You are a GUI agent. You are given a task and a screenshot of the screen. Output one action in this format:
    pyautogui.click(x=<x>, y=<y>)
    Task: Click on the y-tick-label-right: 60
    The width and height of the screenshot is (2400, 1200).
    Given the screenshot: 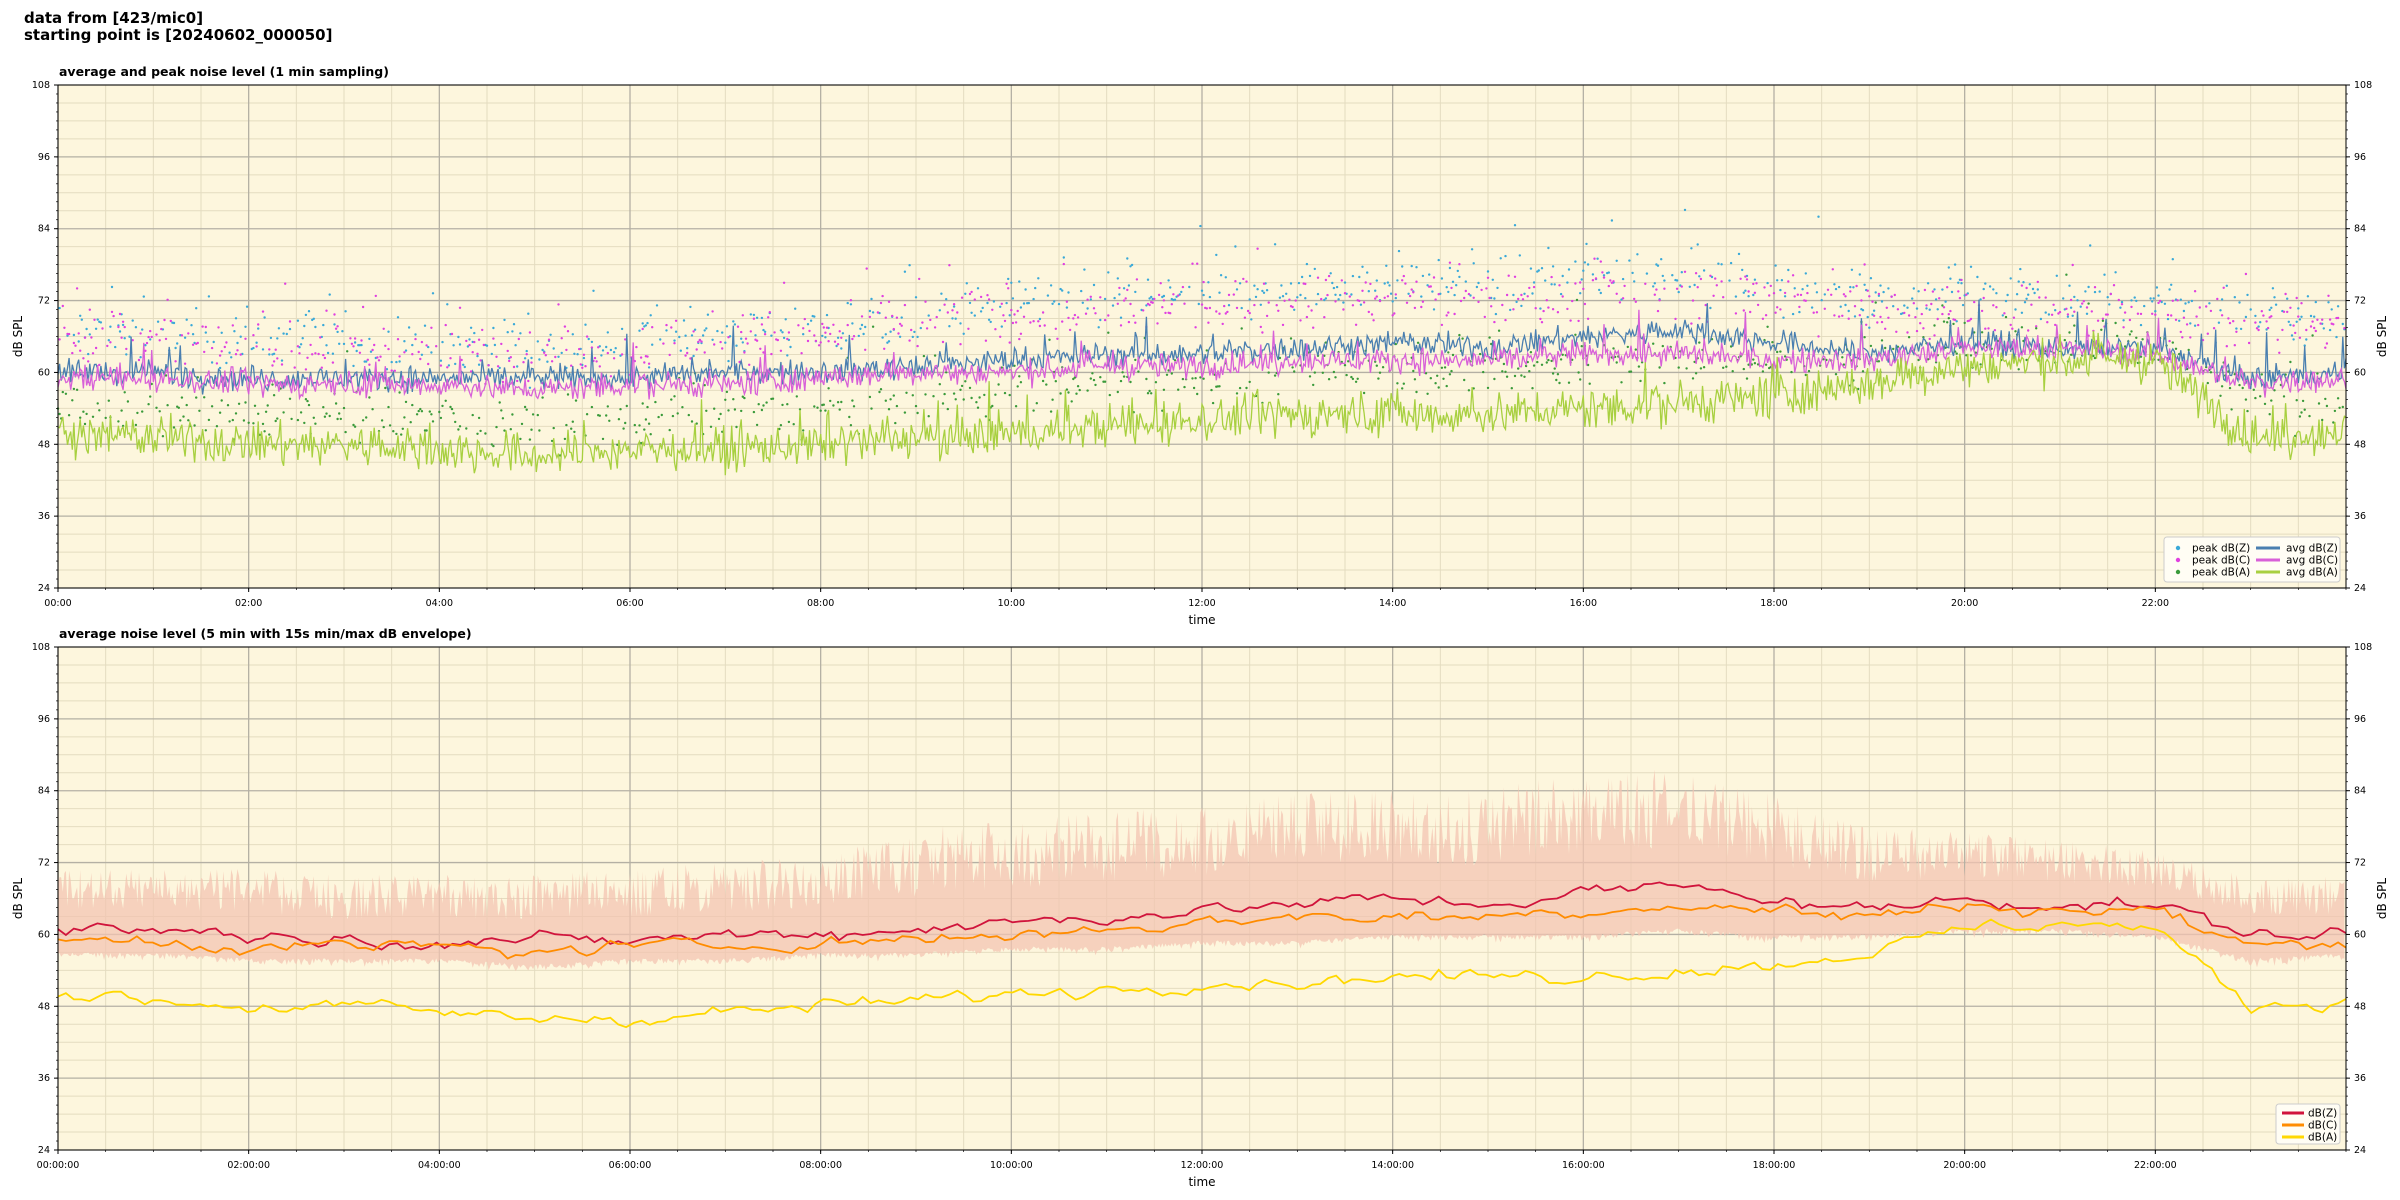 What is the action you would take?
    pyautogui.click(x=2360, y=934)
    